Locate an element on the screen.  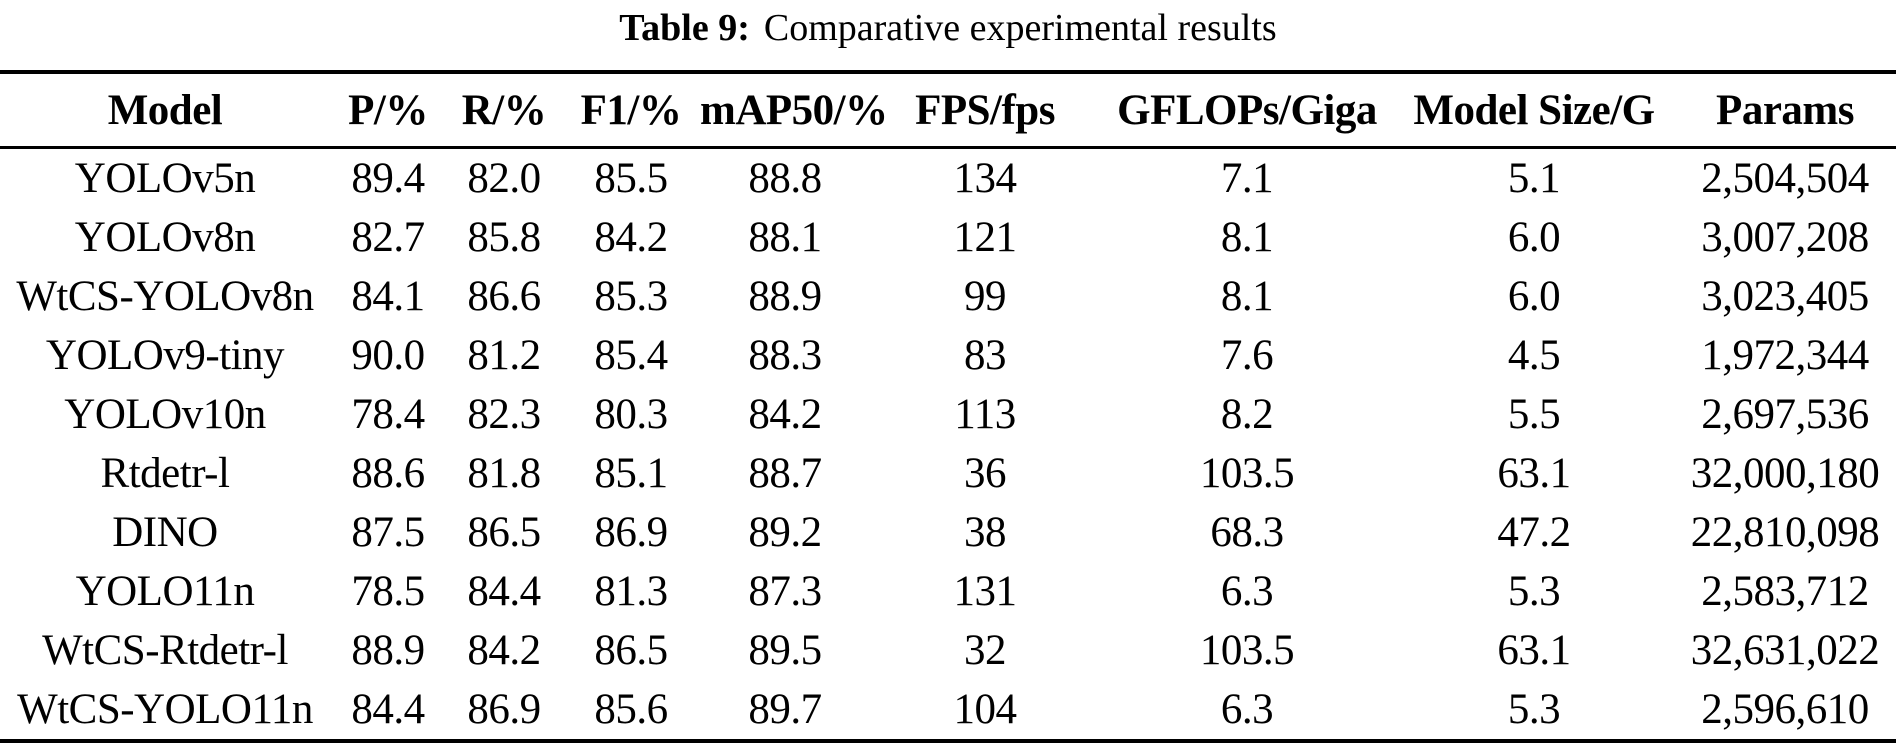
value-cell: 86.6 is located at coordinates (504, 296).